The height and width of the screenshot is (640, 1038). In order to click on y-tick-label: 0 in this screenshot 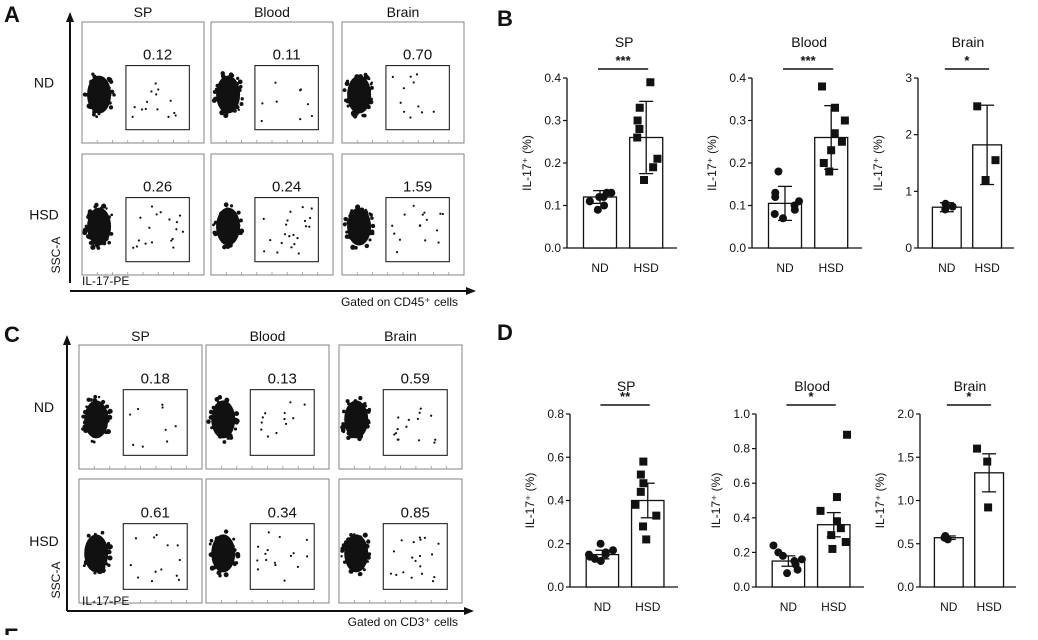, I will do `click(908, 248)`.